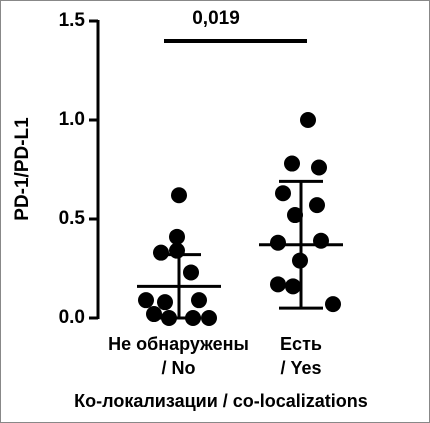 The image size is (430, 423). I want to click on y-tick-label: 0.5, so click(72, 218).